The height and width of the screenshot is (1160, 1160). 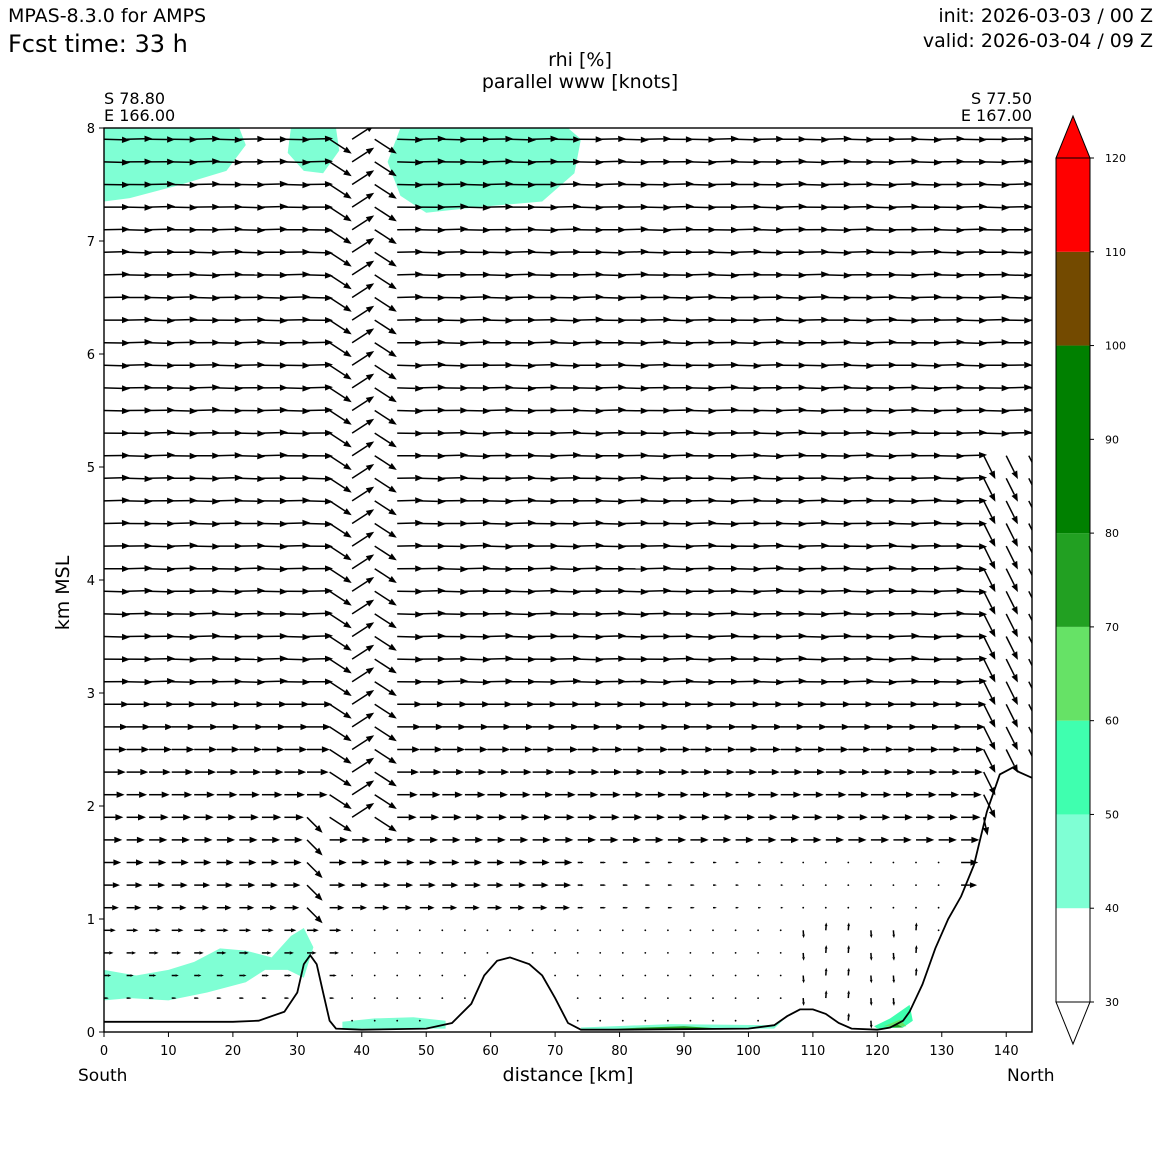 I want to click on x-tick-label: 130, so click(x=941, y=1051).